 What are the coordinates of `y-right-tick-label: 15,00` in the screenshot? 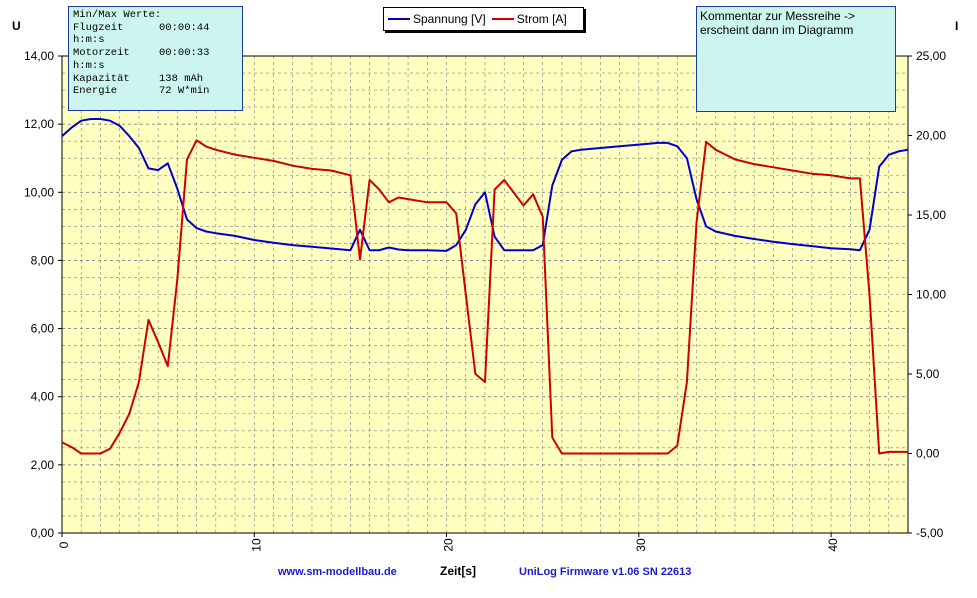 It's located at (931, 215).